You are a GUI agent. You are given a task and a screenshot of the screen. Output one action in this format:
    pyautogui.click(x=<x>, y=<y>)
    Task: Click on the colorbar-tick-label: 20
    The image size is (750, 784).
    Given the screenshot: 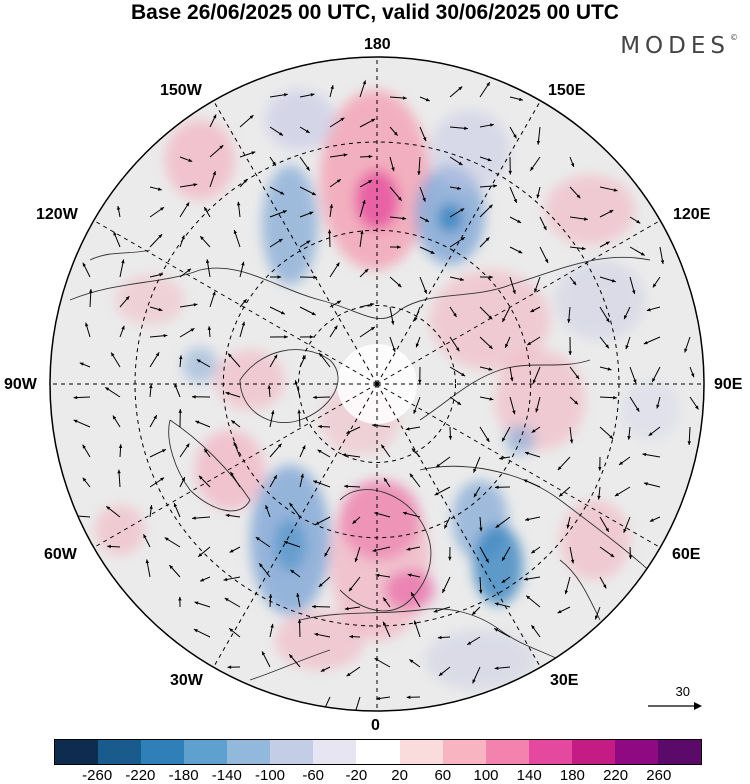 What is the action you would take?
    pyautogui.click(x=399, y=775)
    